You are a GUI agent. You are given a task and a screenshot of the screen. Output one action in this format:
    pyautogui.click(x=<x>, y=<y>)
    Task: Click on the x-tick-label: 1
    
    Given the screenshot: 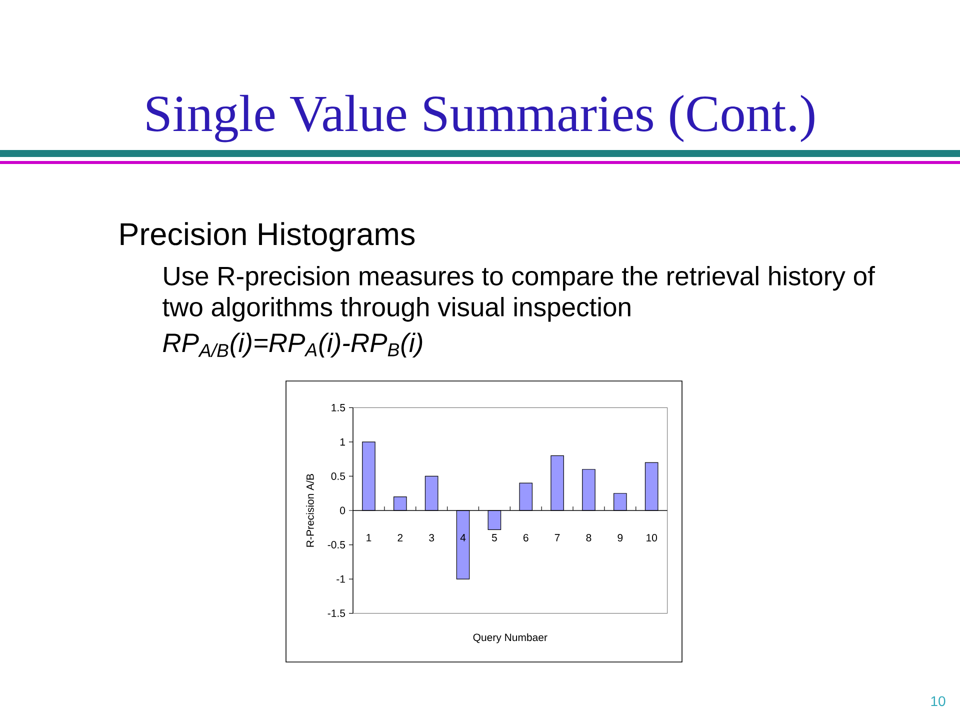 What is the action you would take?
    pyautogui.click(x=369, y=538)
    